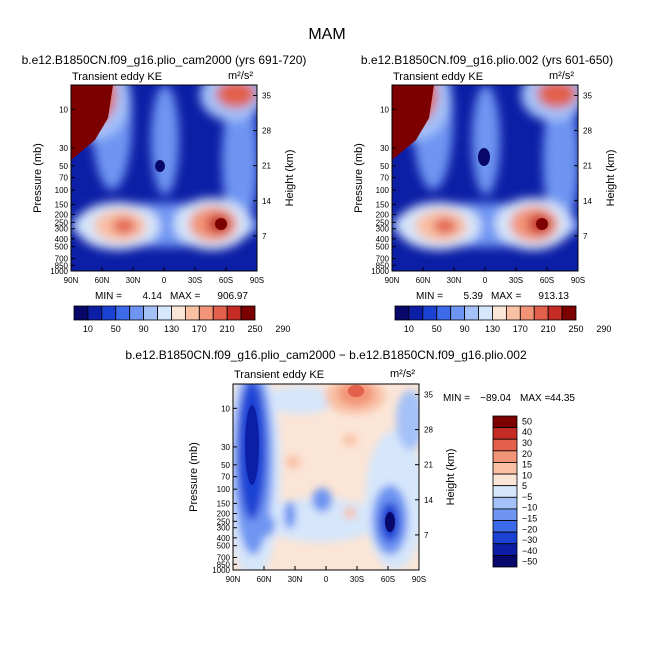  What do you see at coordinates (553, 296) in the screenshot?
I see `panel-2-max-value: 913.13` at bounding box center [553, 296].